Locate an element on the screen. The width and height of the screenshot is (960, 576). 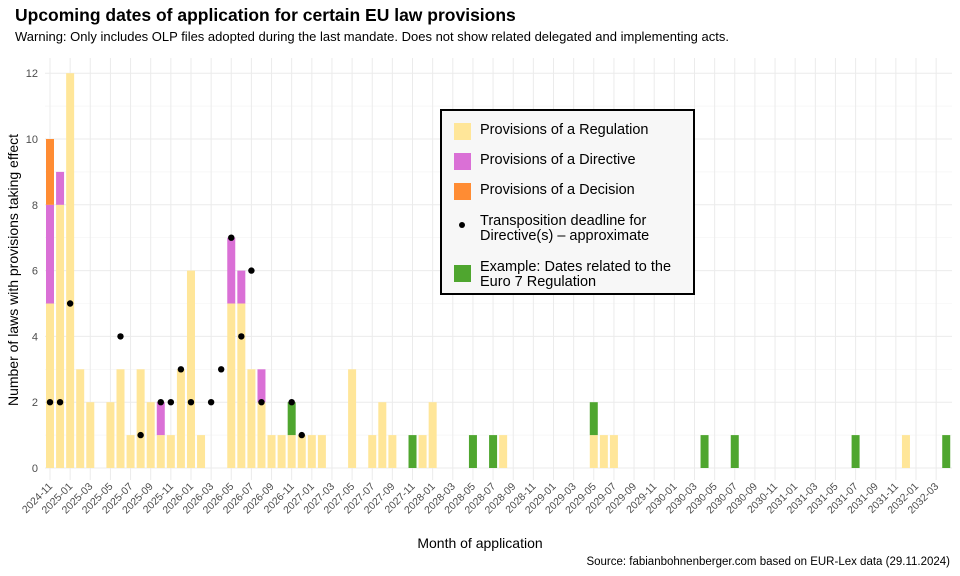
legend-item-decision: Provisions of a Decision is located at coordinates (544, 191).